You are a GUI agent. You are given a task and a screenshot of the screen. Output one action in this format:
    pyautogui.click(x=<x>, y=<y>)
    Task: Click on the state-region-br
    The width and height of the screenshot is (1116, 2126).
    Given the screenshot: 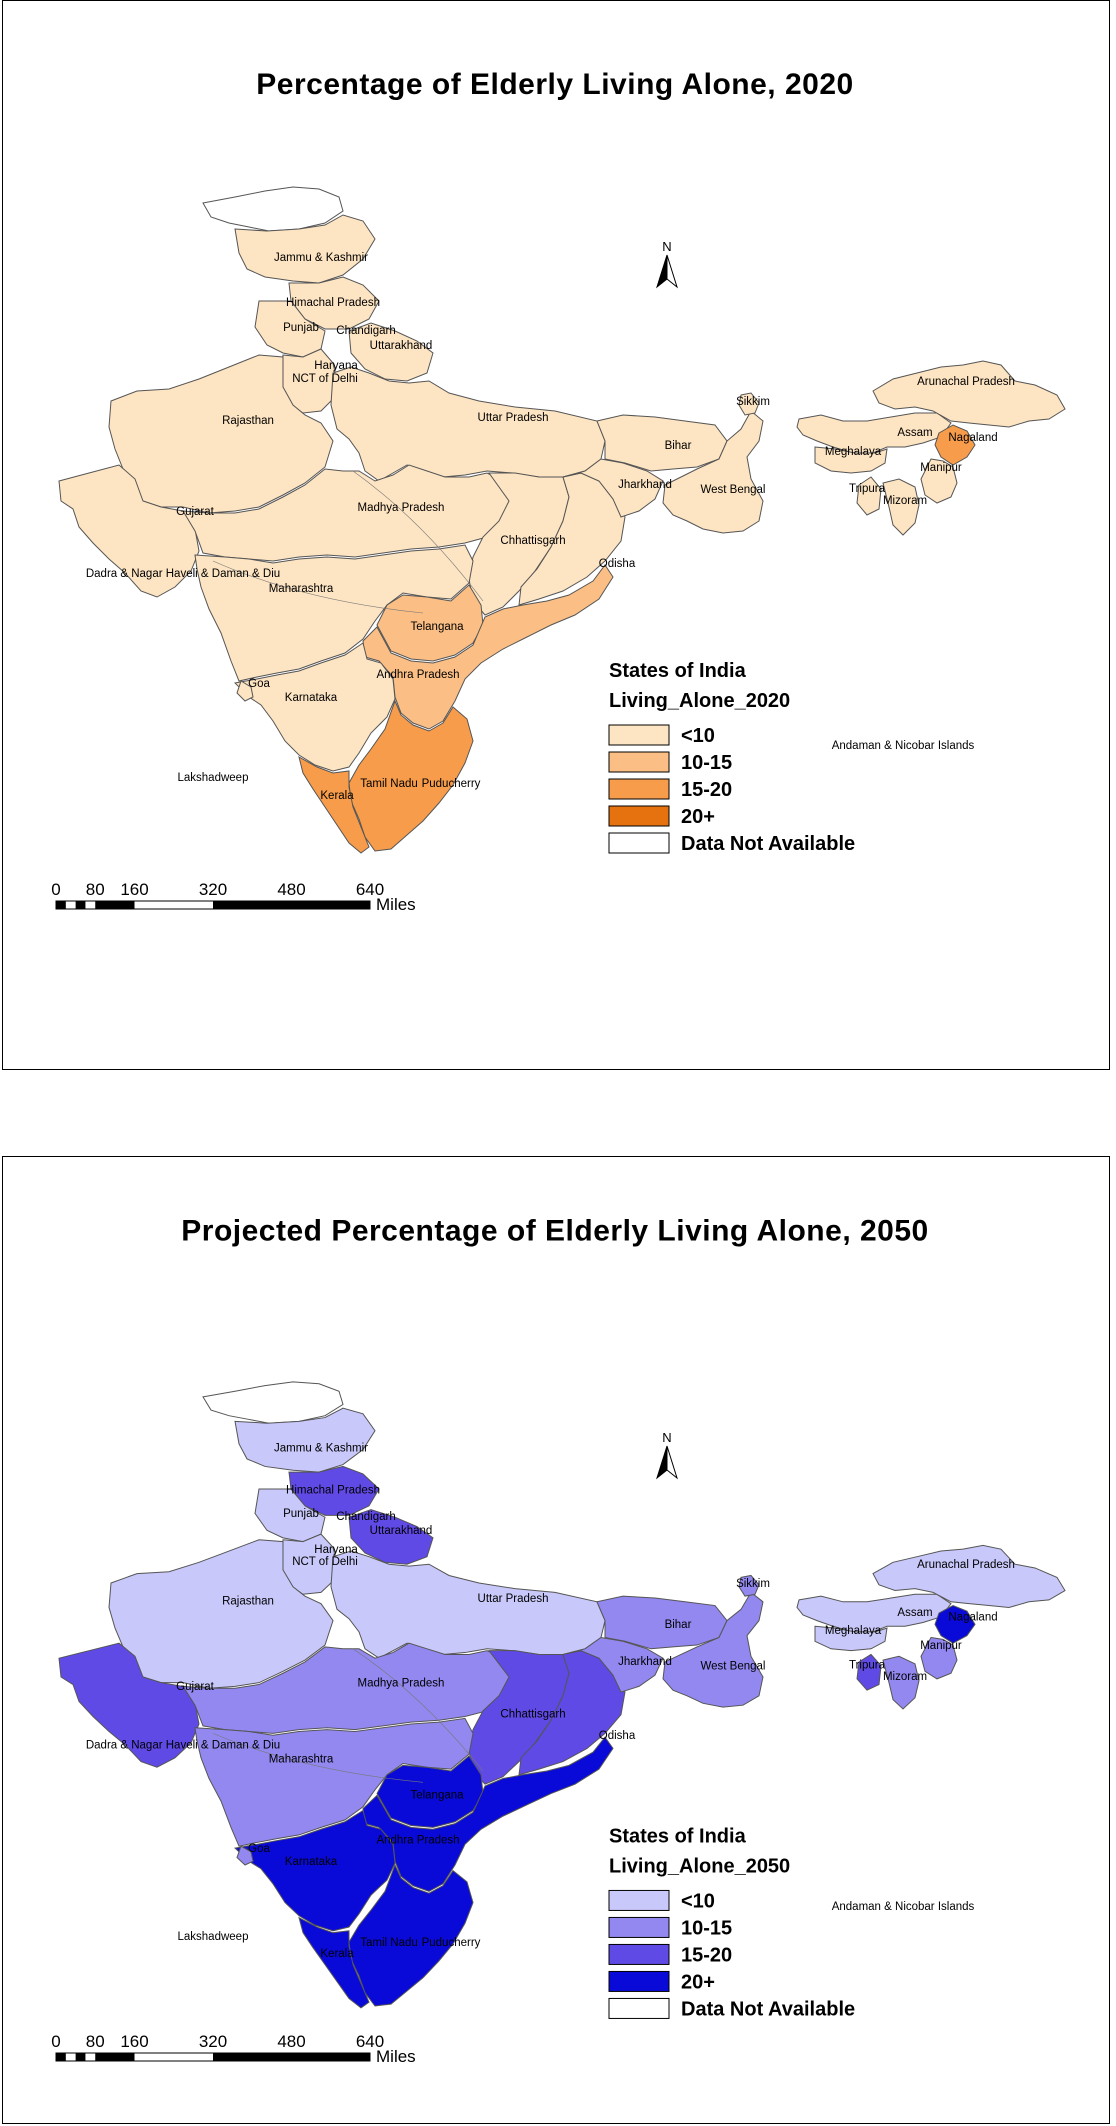 What is the action you would take?
    pyautogui.click(x=662, y=1622)
    